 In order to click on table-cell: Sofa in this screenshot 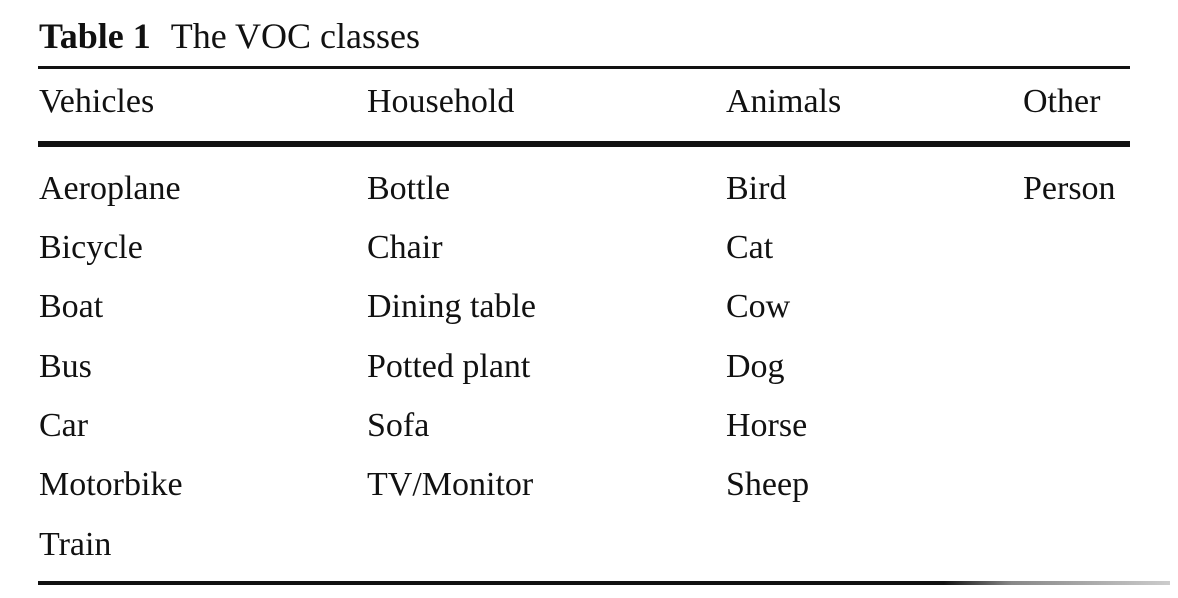, I will do `click(398, 425)`.